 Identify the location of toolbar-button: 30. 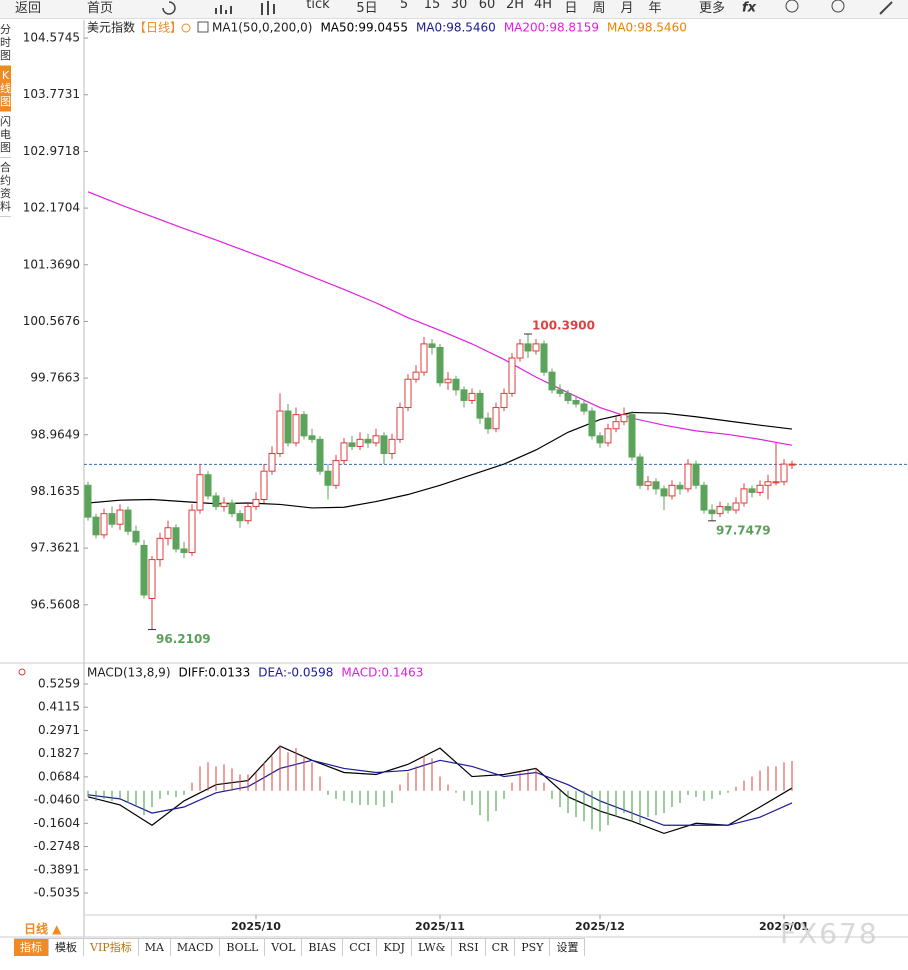
(459, 6).